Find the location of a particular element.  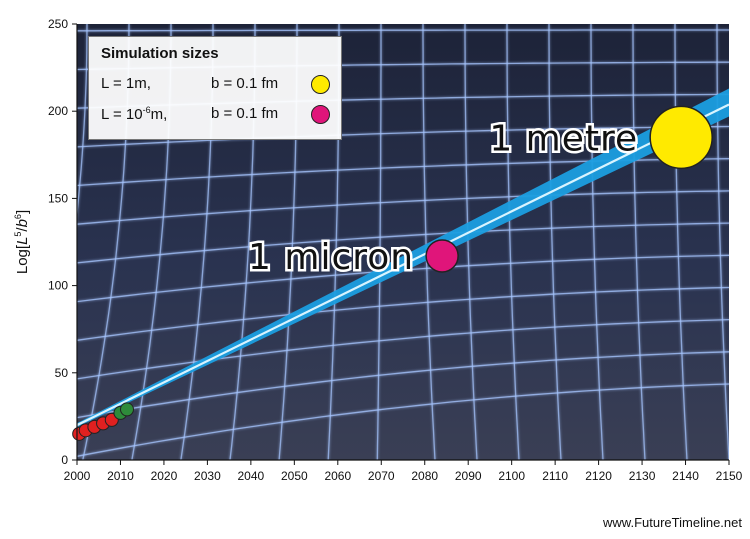

y-label-b: b is located at coordinates (22, 223).